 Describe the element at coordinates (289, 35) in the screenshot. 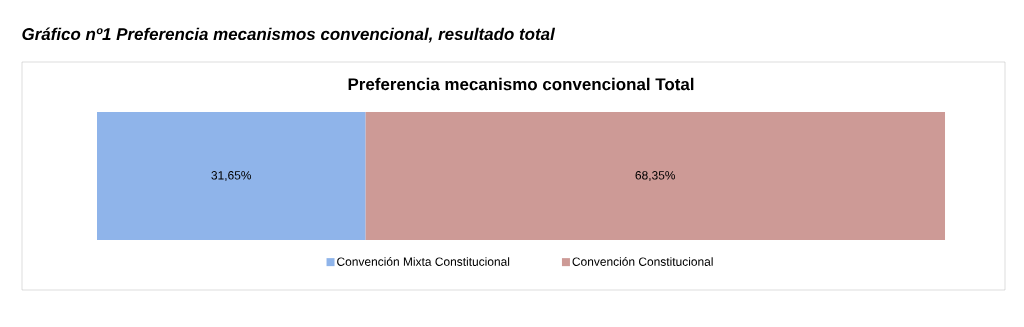

I see `chart-title: Gráfico nº1 Preferencia mecanismos convencional, resultado total` at that location.